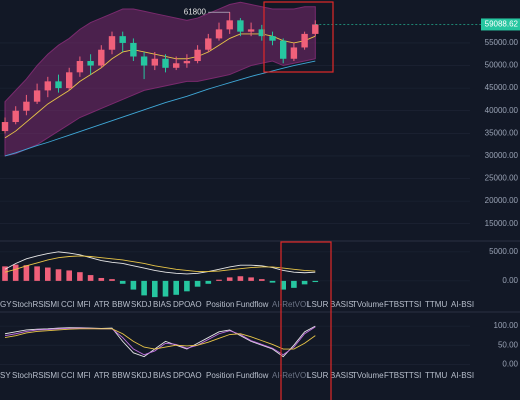 The height and width of the screenshot is (400, 520). Describe the element at coordinates (506, 325) in the screenshot. I see `y-tick-label: 100.00` at that location.